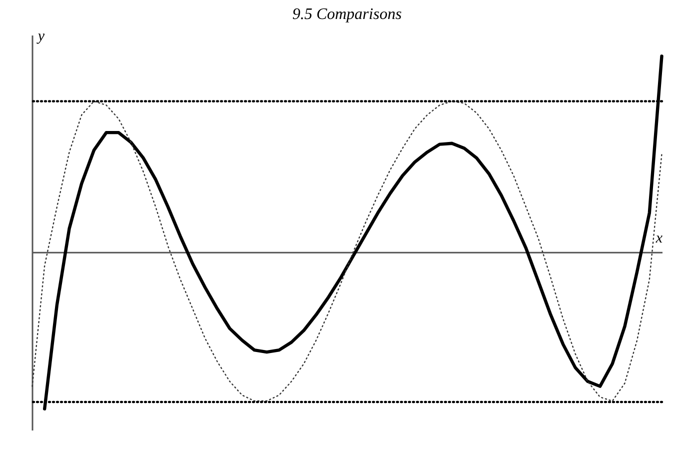  What do you see at coordinates (658, 238) in the screenshot?
I see `x-axis-title: x` at bounding box center [658, 238].